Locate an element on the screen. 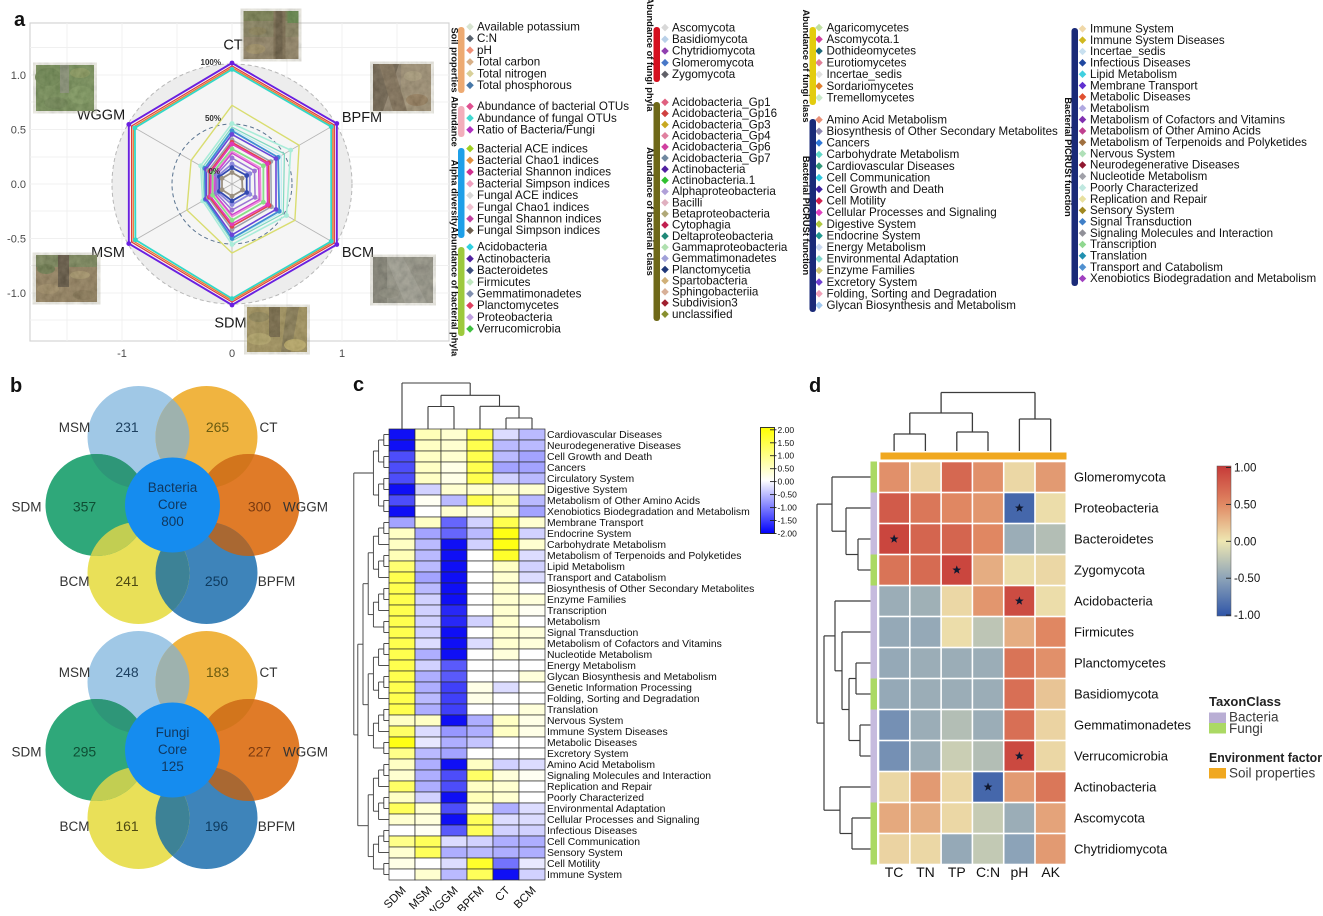 This screenshot has width=1323, height=916. svg-text: Tremellomycetes is located at coordinates (871, 98).